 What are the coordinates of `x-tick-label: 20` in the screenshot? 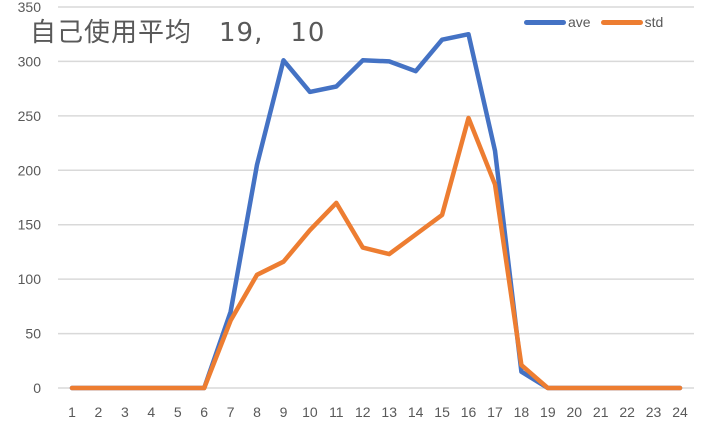 It's located at (574, 412).